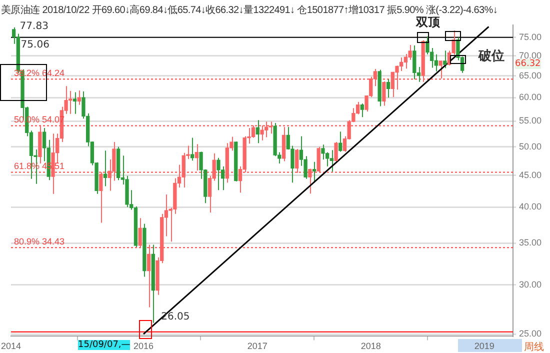 The image size is (550, 353). What do you see at coordinates (490, 56) in the screenshot?
I see `annotation: 破位` at bounding box center [490, 56].